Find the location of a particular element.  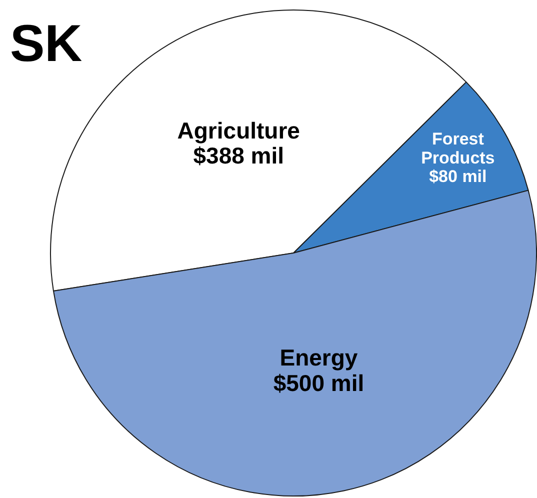

slice-label: Forest Products is located at coordinates (458, 149).